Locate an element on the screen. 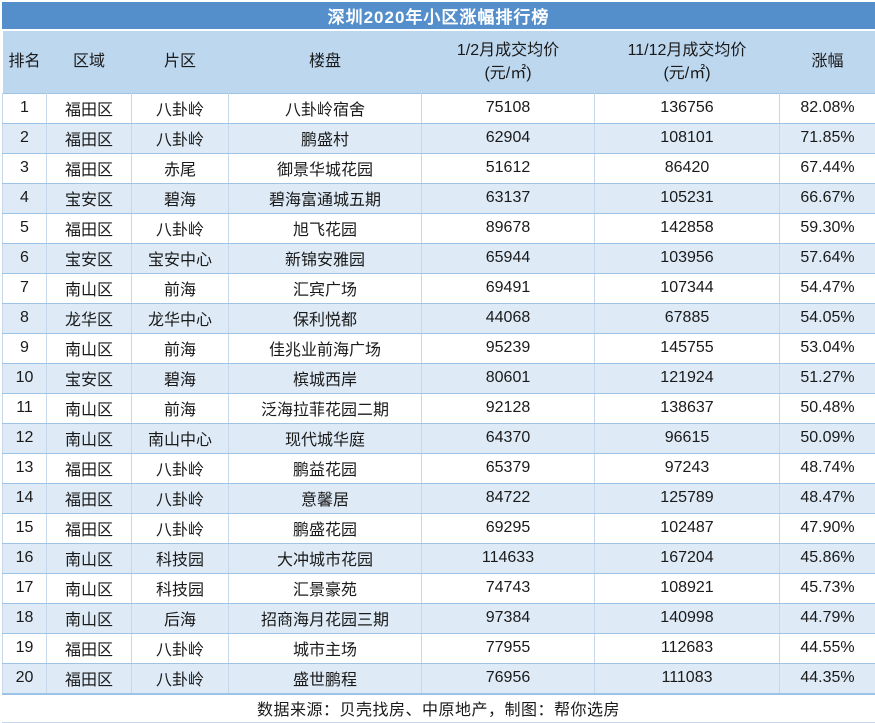  cell-rank: 1 is located at coordinates (25, 108).